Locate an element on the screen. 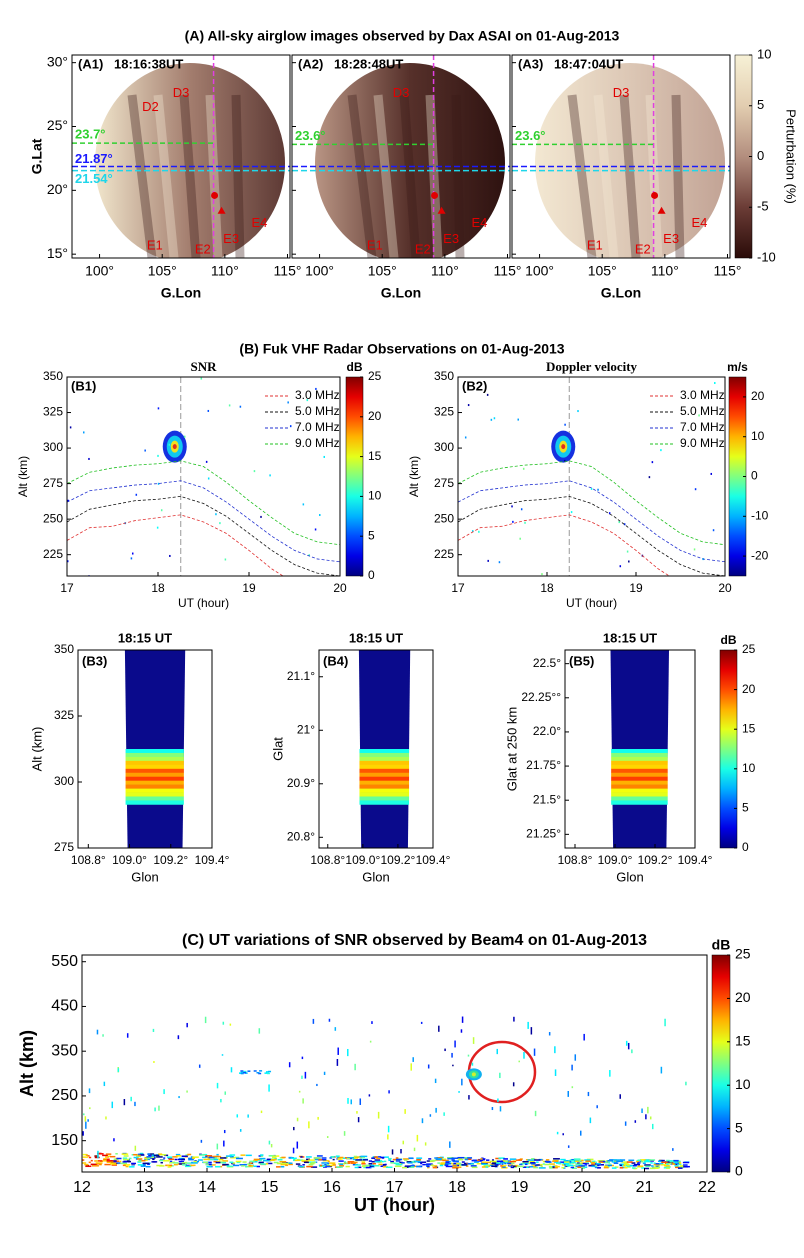  colorbar-unit: dB is located at coordinates (721, 945).